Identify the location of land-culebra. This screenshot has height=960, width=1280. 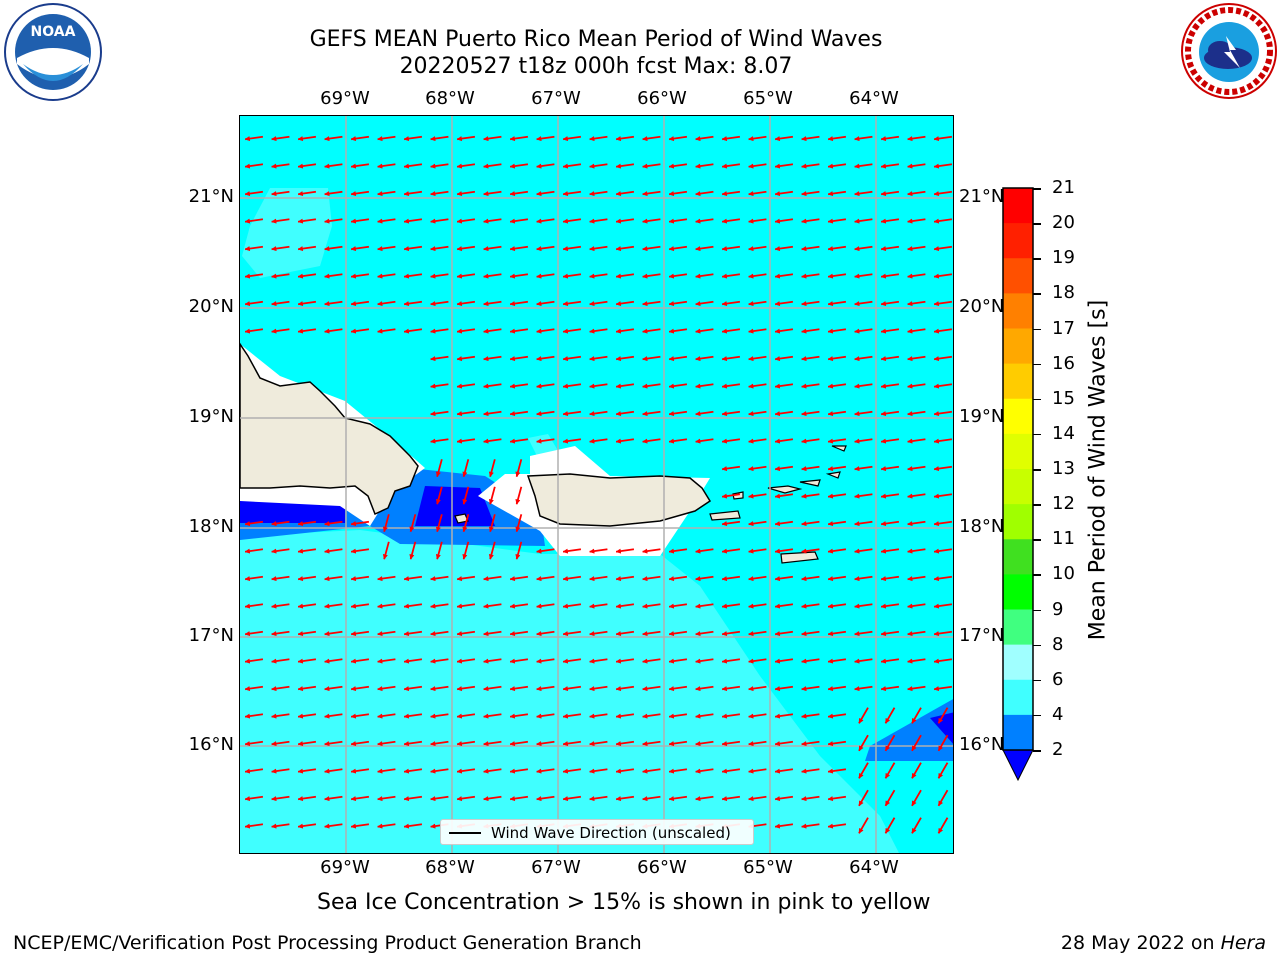
(738, 495).